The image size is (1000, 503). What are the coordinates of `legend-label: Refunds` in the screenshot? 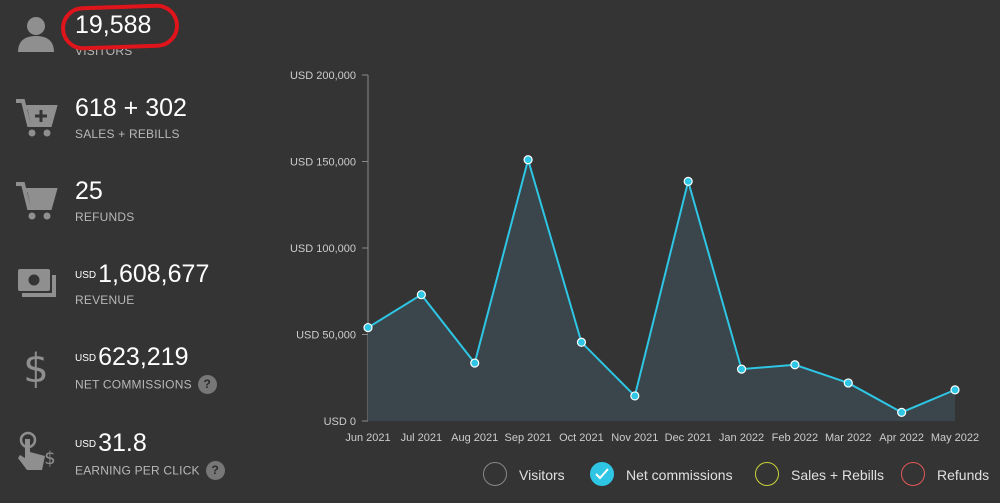 It's located at (963, 475).